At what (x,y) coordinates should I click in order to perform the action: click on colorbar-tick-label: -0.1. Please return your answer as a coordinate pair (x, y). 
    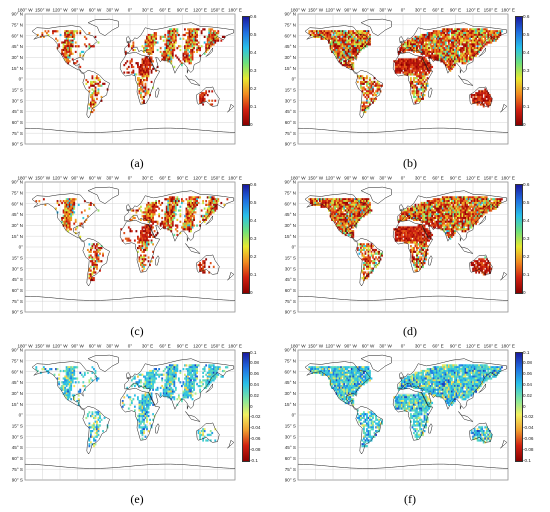
    Looking at the image, I should click on (527, 460).